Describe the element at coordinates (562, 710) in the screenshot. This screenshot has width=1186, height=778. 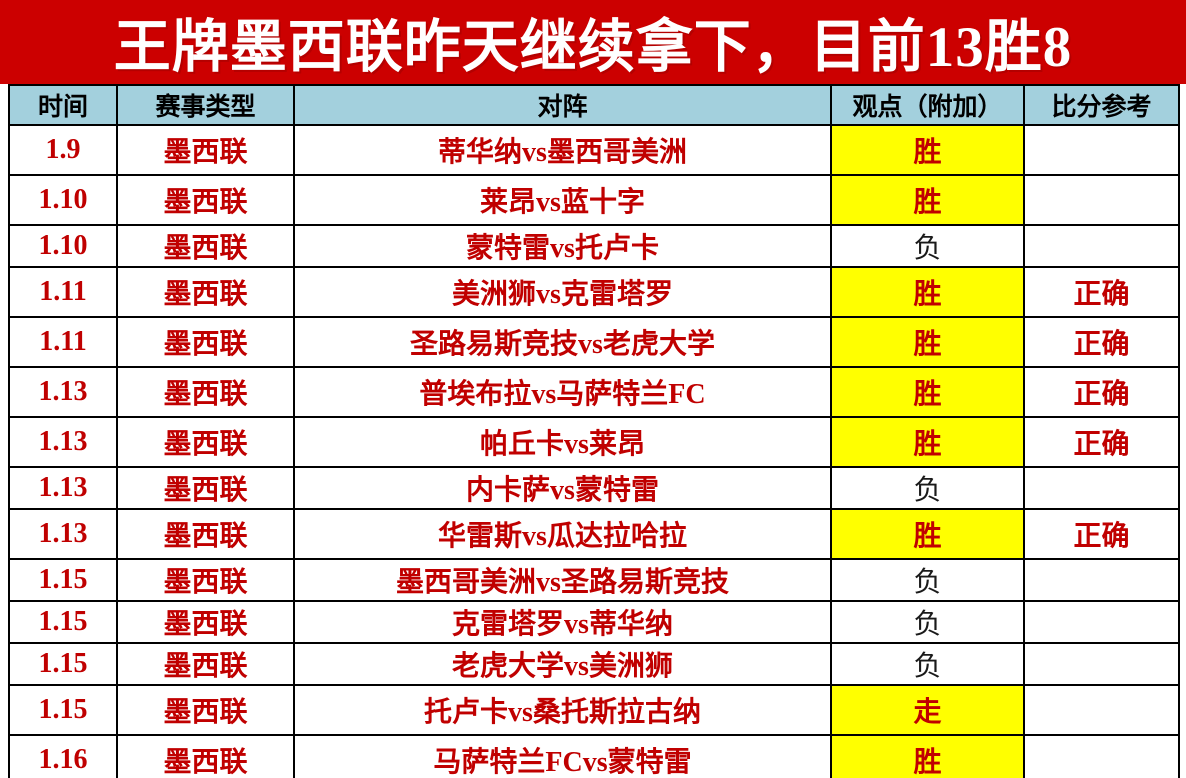
I see `matchup: 托卢卡vs桑托斯拉古纳` at that location.